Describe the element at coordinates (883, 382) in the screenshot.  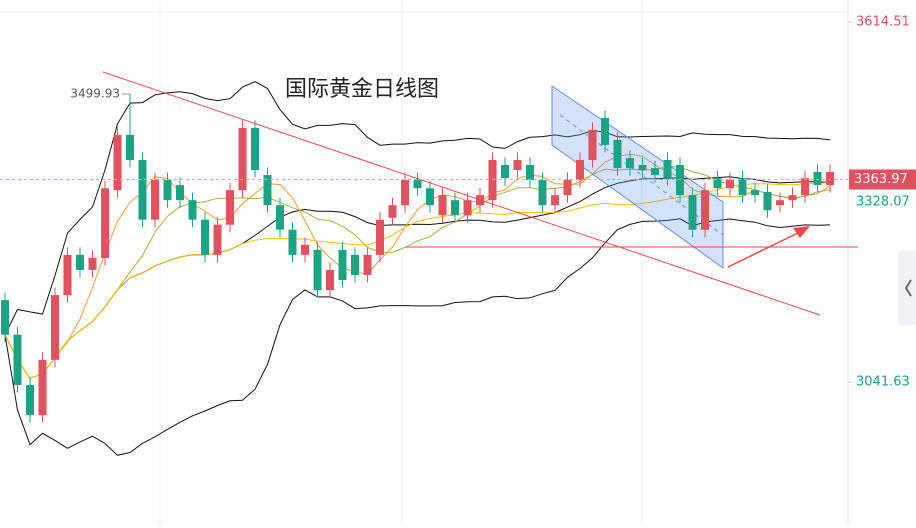
I see `y-tick-label: 3041.63` at that location.